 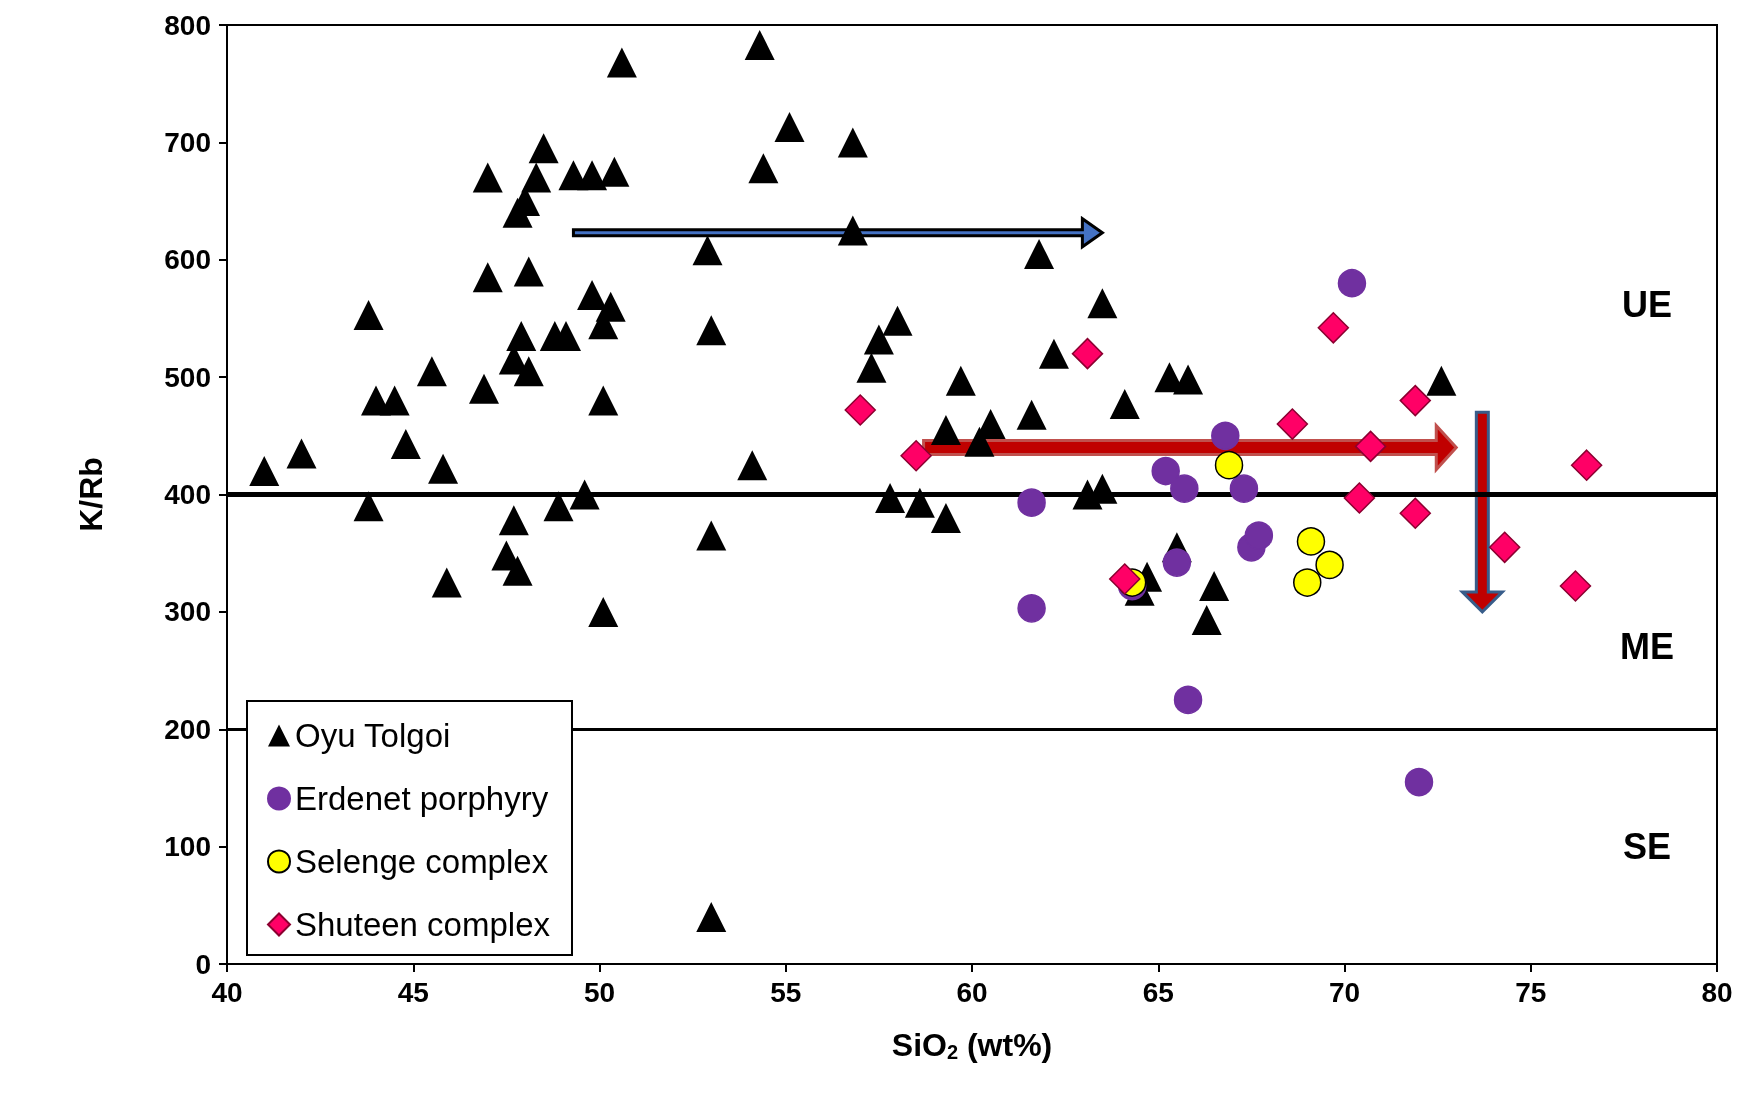 I want to click on y-tick-label: 200, so click(x=187, y=729).